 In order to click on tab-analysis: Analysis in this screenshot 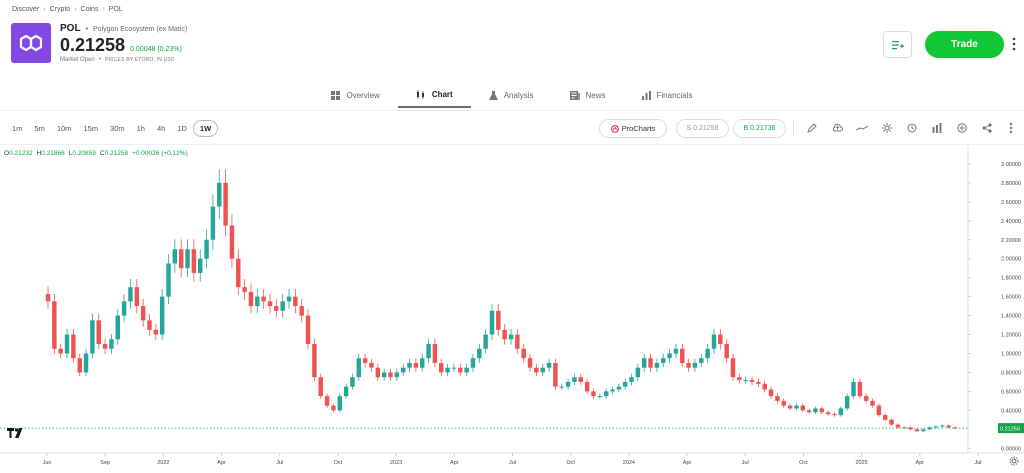, I will do `click(511, 95)`.